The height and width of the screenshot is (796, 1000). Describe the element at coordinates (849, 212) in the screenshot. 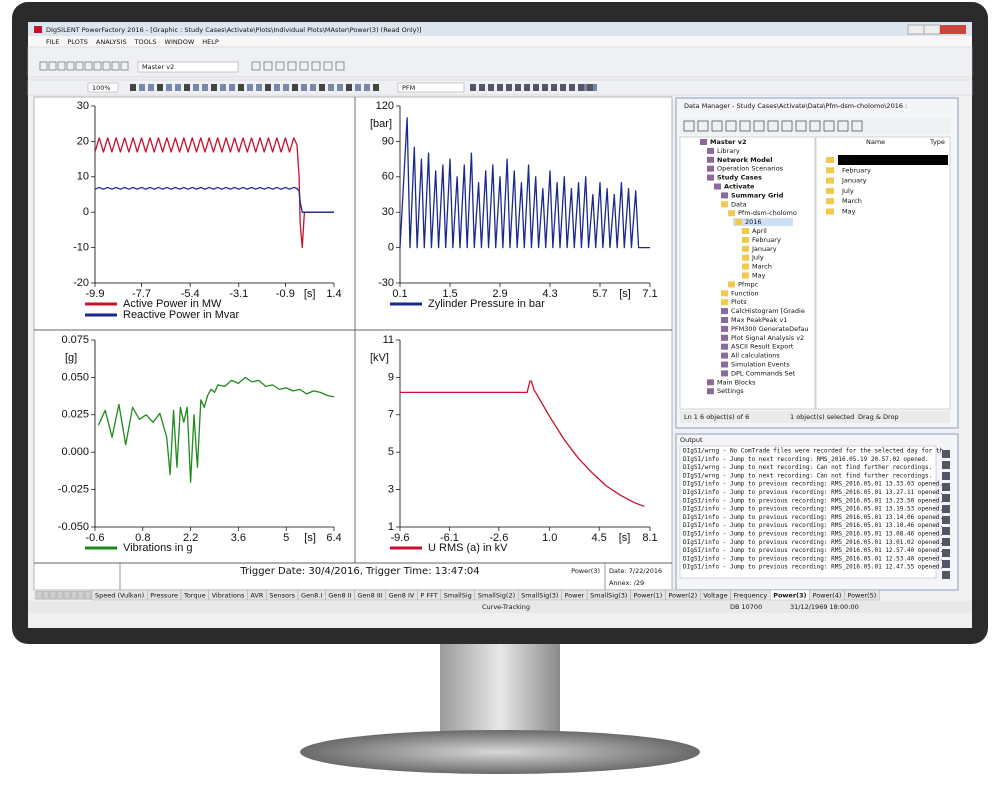

I see `list-item: May` at that location.